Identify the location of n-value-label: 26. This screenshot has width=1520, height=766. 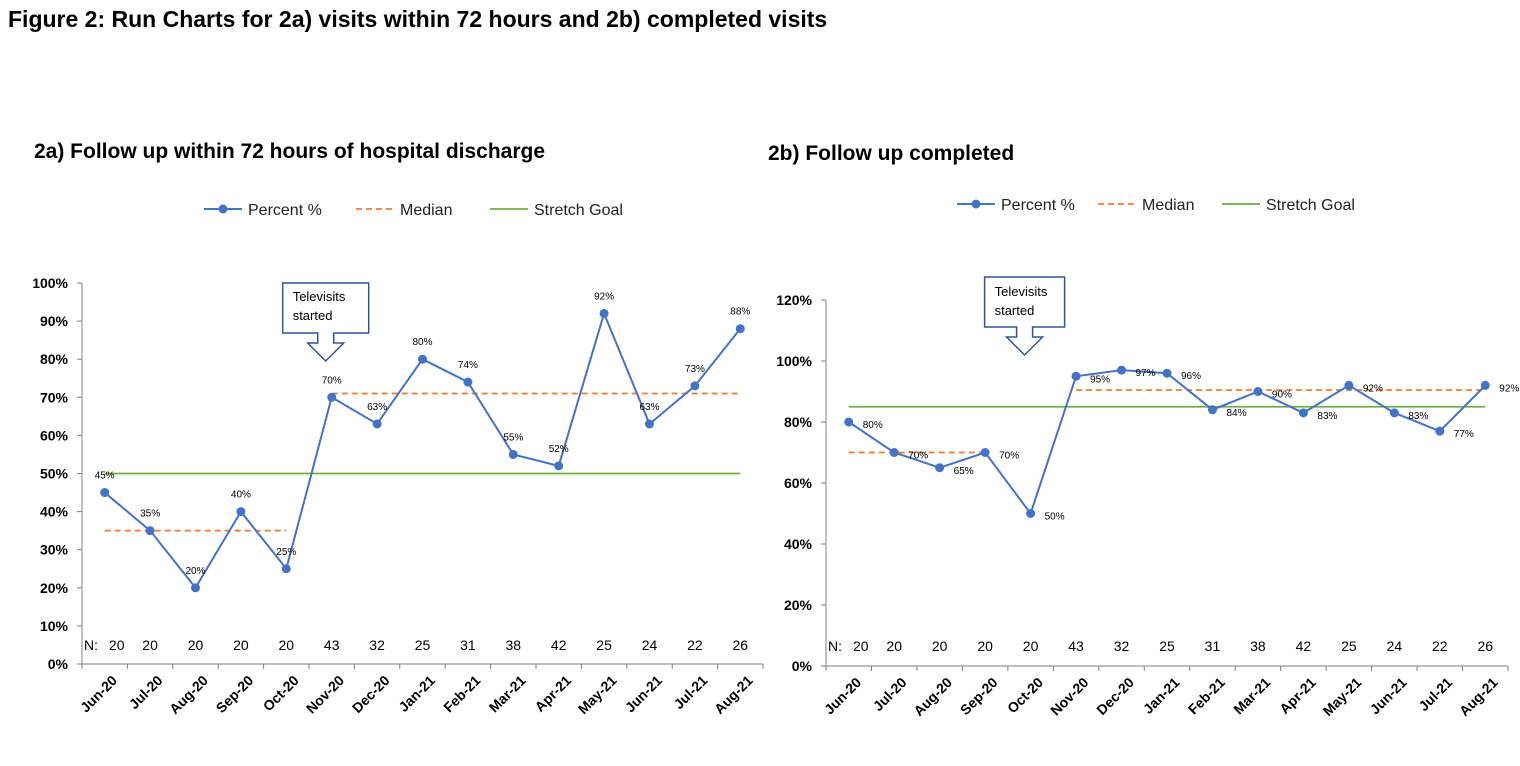
(1485, 646).